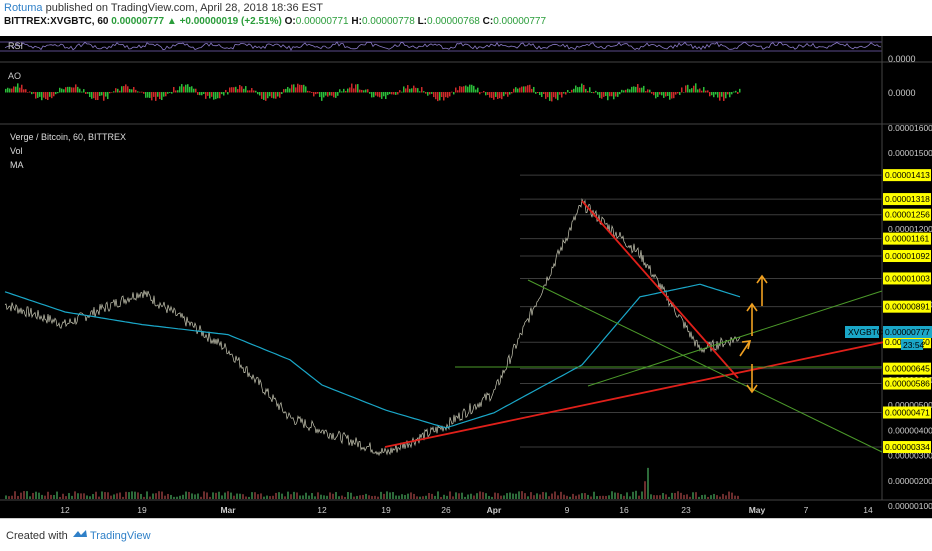 This screenshot has width=932, height=551. What do you see at coordinates (16, 151) in the screenshot?
I see `vol-label: Vol` at bounding box center [16, 151].